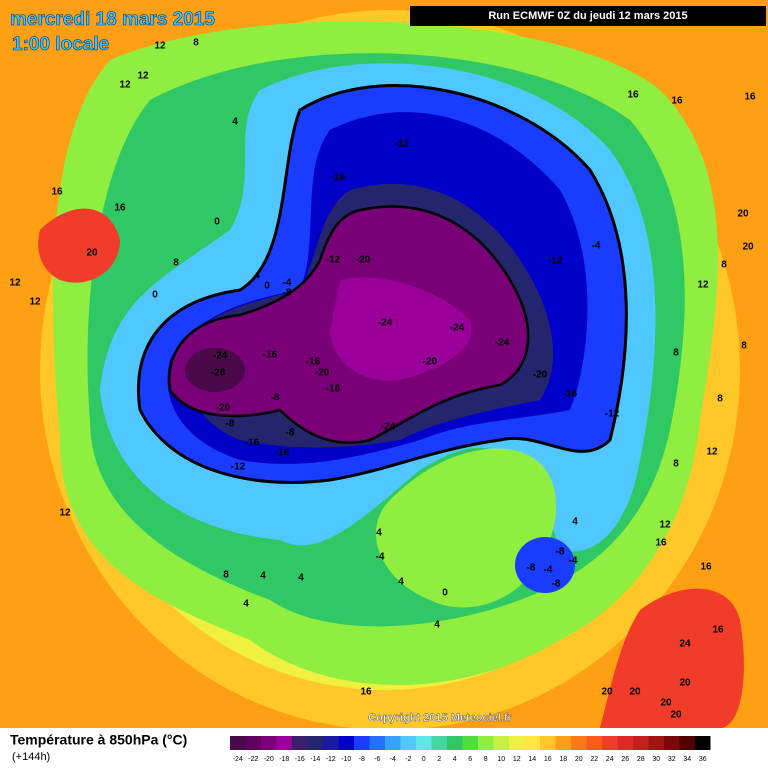 The image size is (768, 773). I want to click on scale-label: -8, so click(362, 759).